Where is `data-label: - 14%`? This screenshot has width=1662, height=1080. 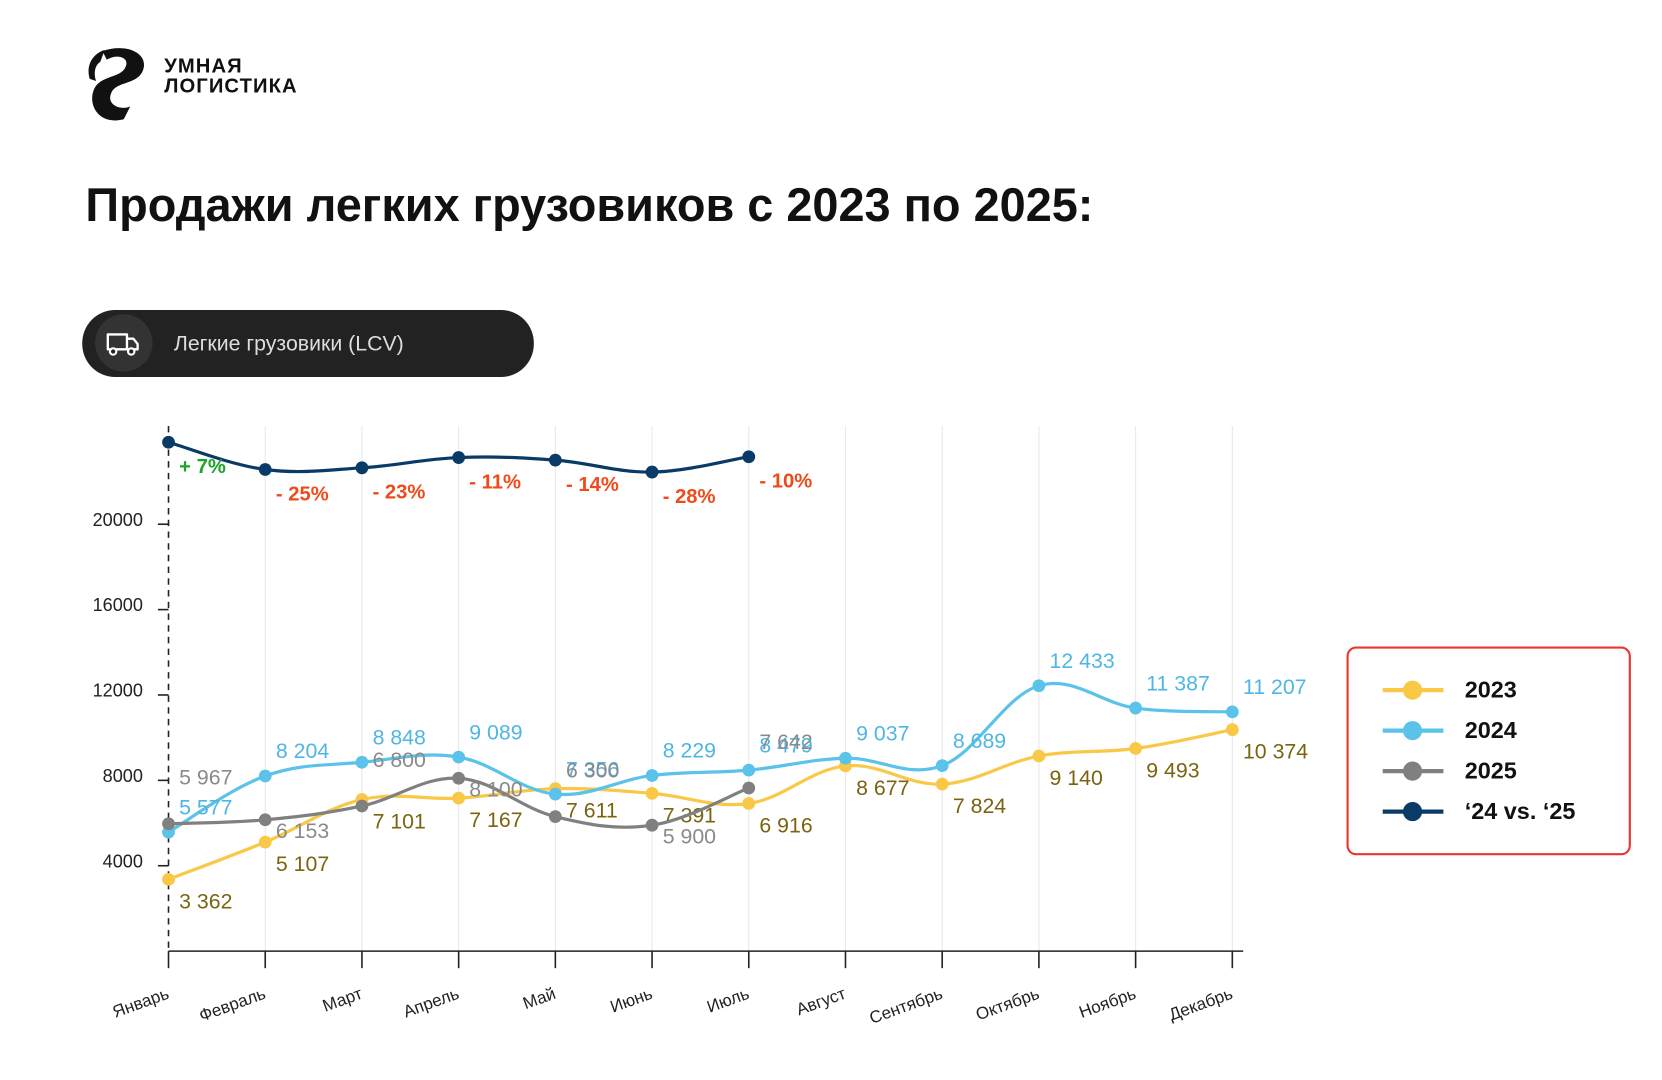
data-label: - 14% is located at coordinates (592, 485).